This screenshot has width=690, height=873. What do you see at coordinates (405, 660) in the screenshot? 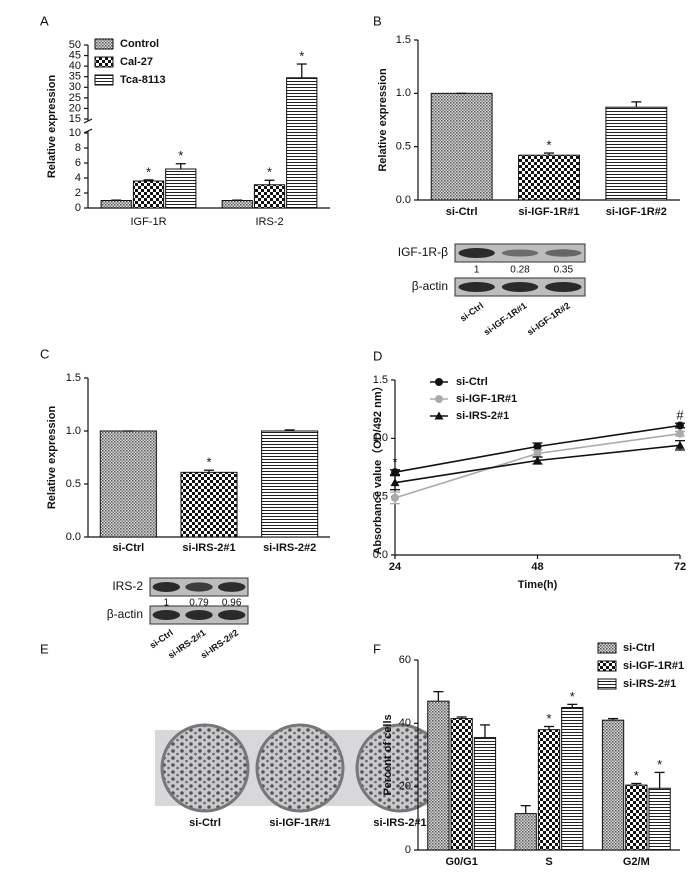
I see `y-tick-label: 60` at bounding box center [405, 660].